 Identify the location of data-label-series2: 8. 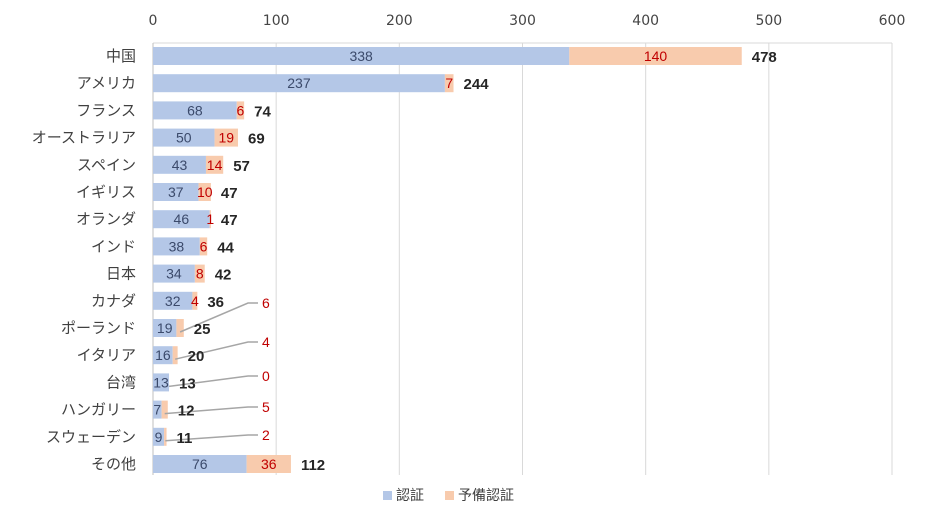
(200, 274).